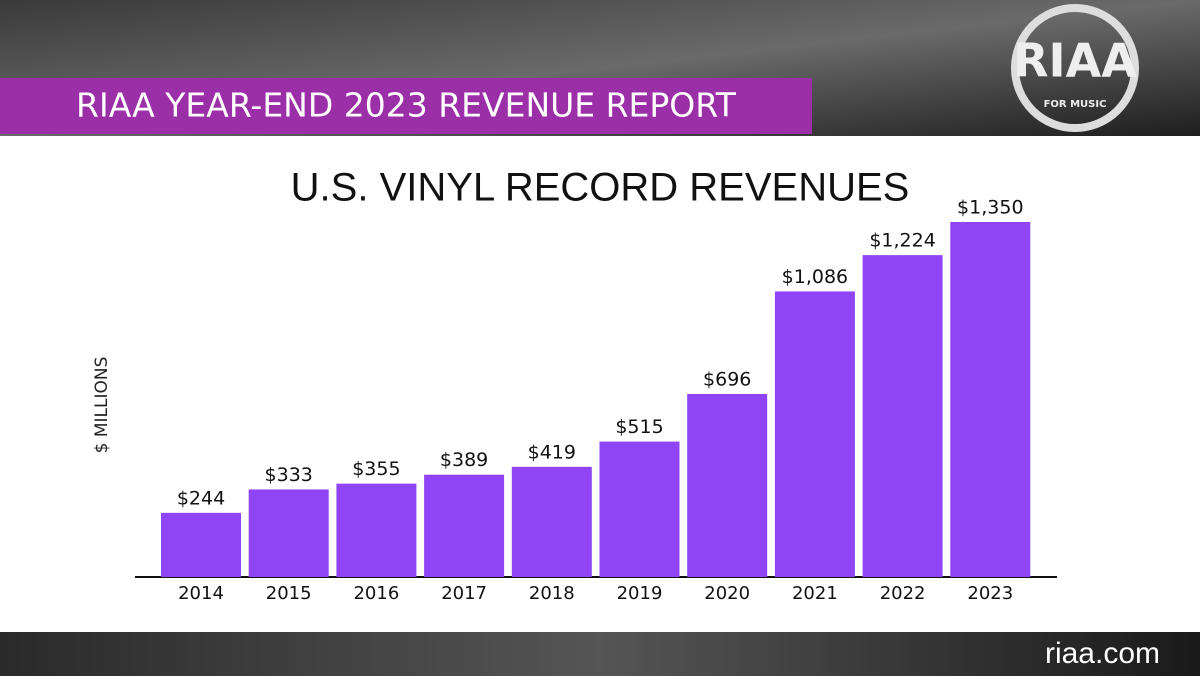  Describe the element at coordinates (727, 379) in the screenshot. I see `value-label: $696` at that location.